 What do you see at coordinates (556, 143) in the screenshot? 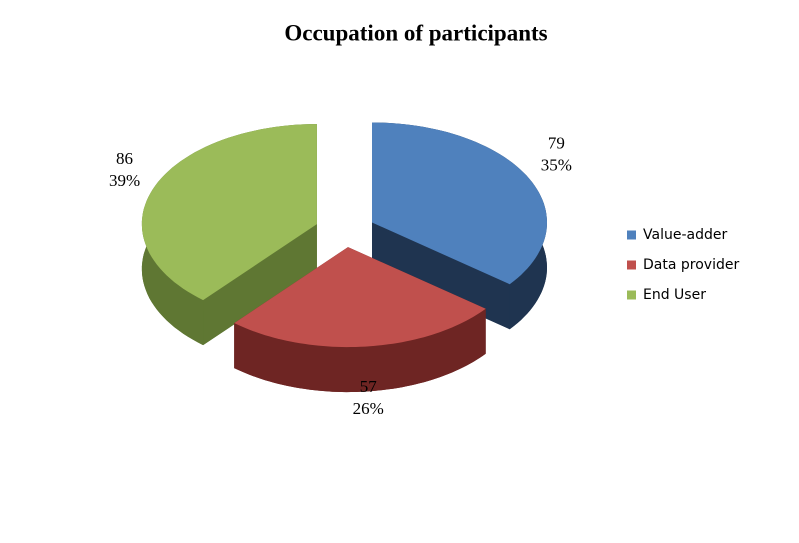
I see `data-label: 79` at bounding box center [556, 143].